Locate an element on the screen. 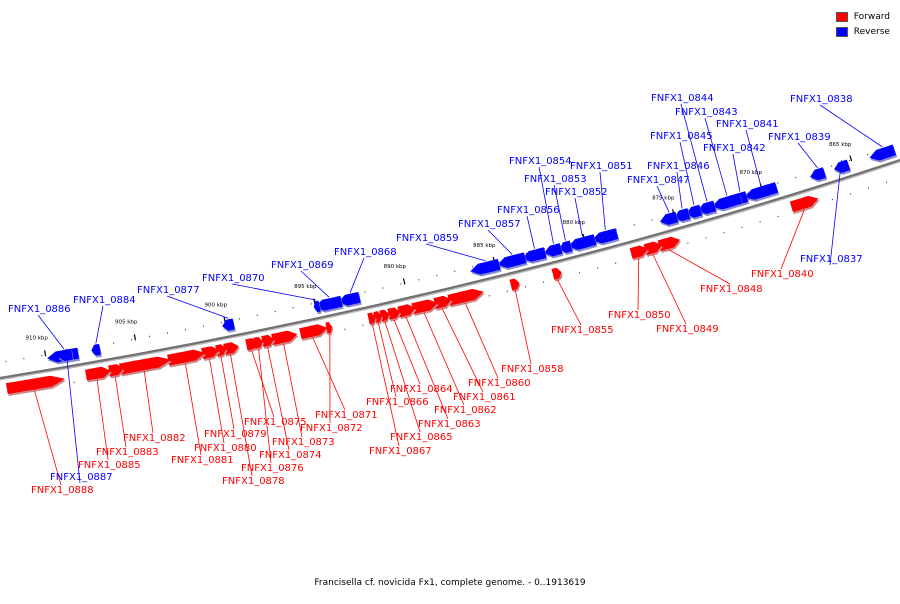 This screenshot has width=900, height=604. gene-label: FNFX1_0837 is located at coordinates (831, 259).